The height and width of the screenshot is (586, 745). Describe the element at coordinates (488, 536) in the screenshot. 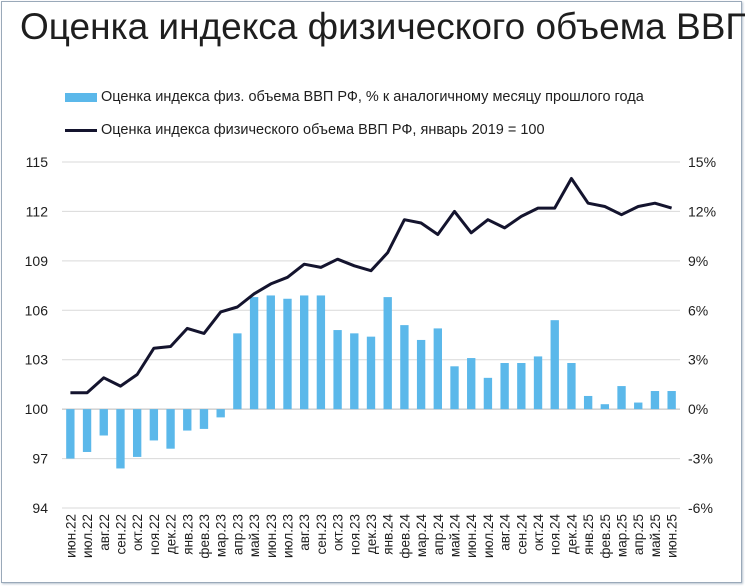

I see `x-tick-label: июл.24` at that location.